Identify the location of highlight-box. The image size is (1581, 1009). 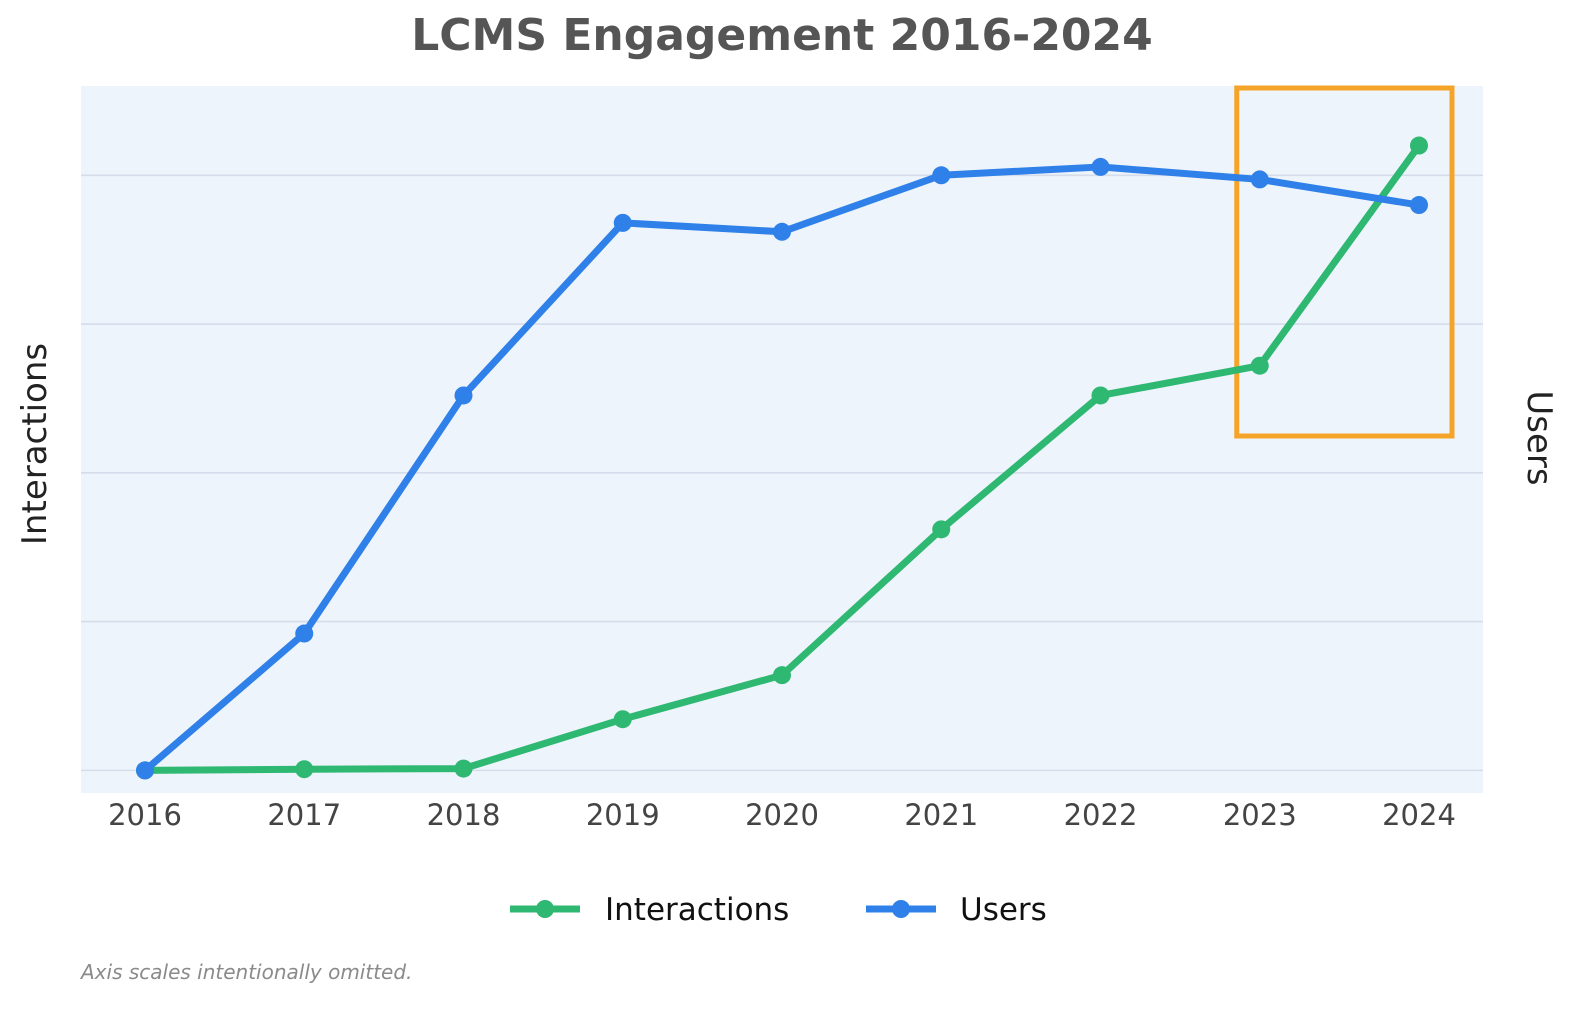
(1344, 262).